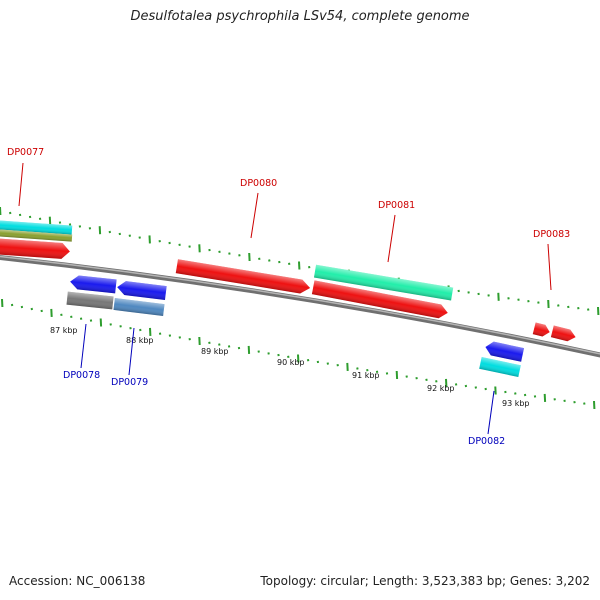 Image resolution: width=600 pixels, height=600 pixels. What do you see at coordinates (441, 388) in the screenshot?
I see `kbp-label-92: 92 kbp` at bounding box center [441, 388].